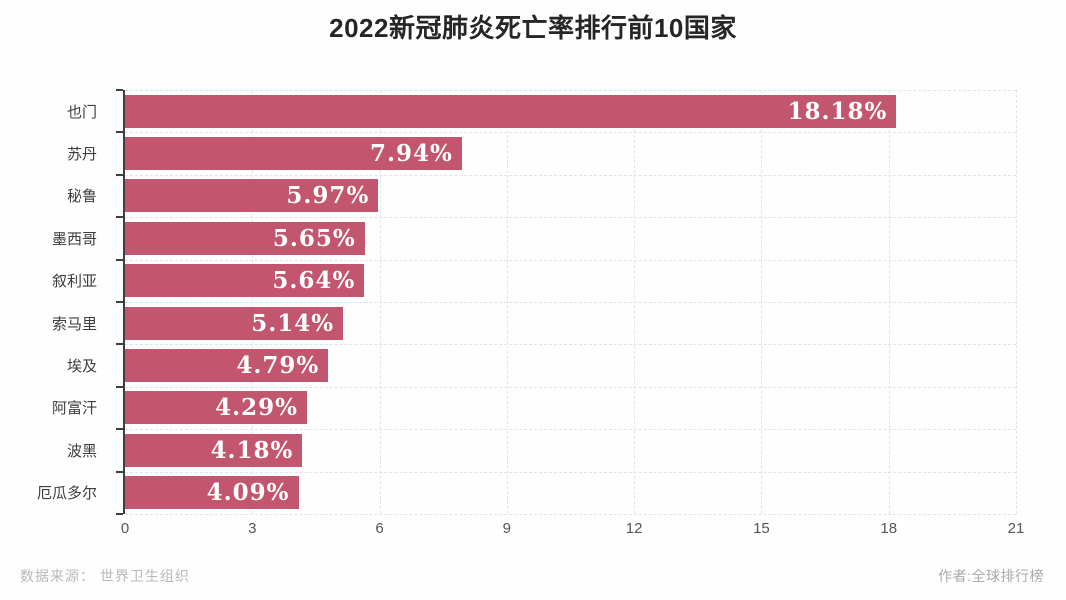 The width and height of the screenshot is (1066, 600). I want to click on bar-value-label: 4.09%, so click(248, 493).